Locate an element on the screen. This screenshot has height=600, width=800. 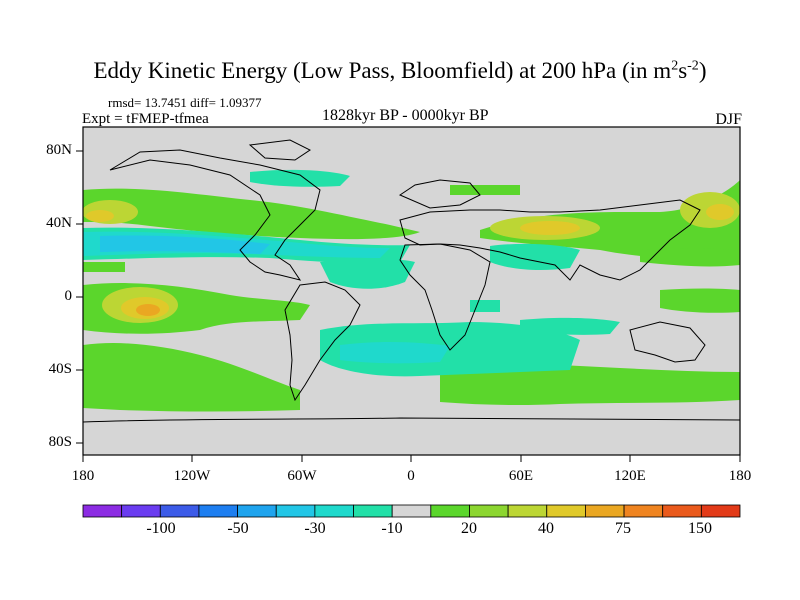
lat-tick-label: 40N is located at coordinates (59, 223).